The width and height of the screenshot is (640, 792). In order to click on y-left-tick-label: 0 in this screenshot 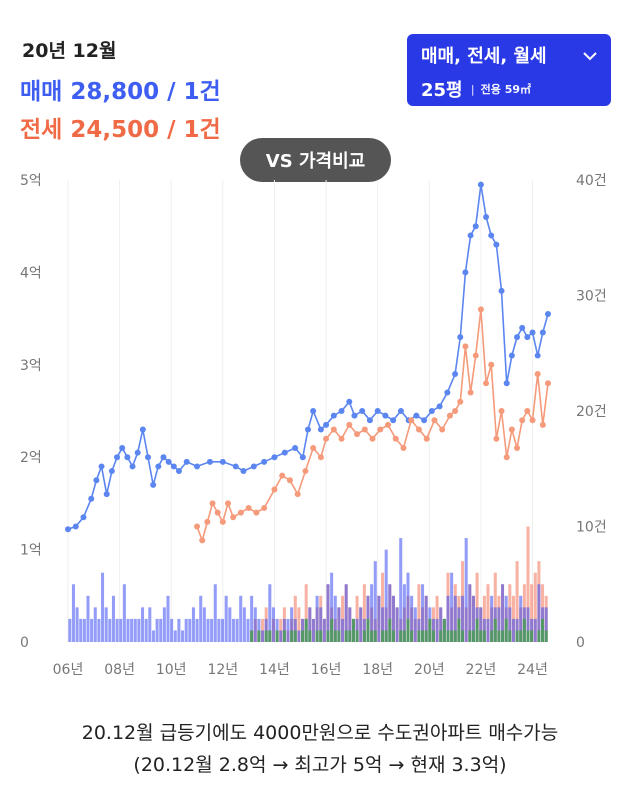, I will do `click(24, 643)`.